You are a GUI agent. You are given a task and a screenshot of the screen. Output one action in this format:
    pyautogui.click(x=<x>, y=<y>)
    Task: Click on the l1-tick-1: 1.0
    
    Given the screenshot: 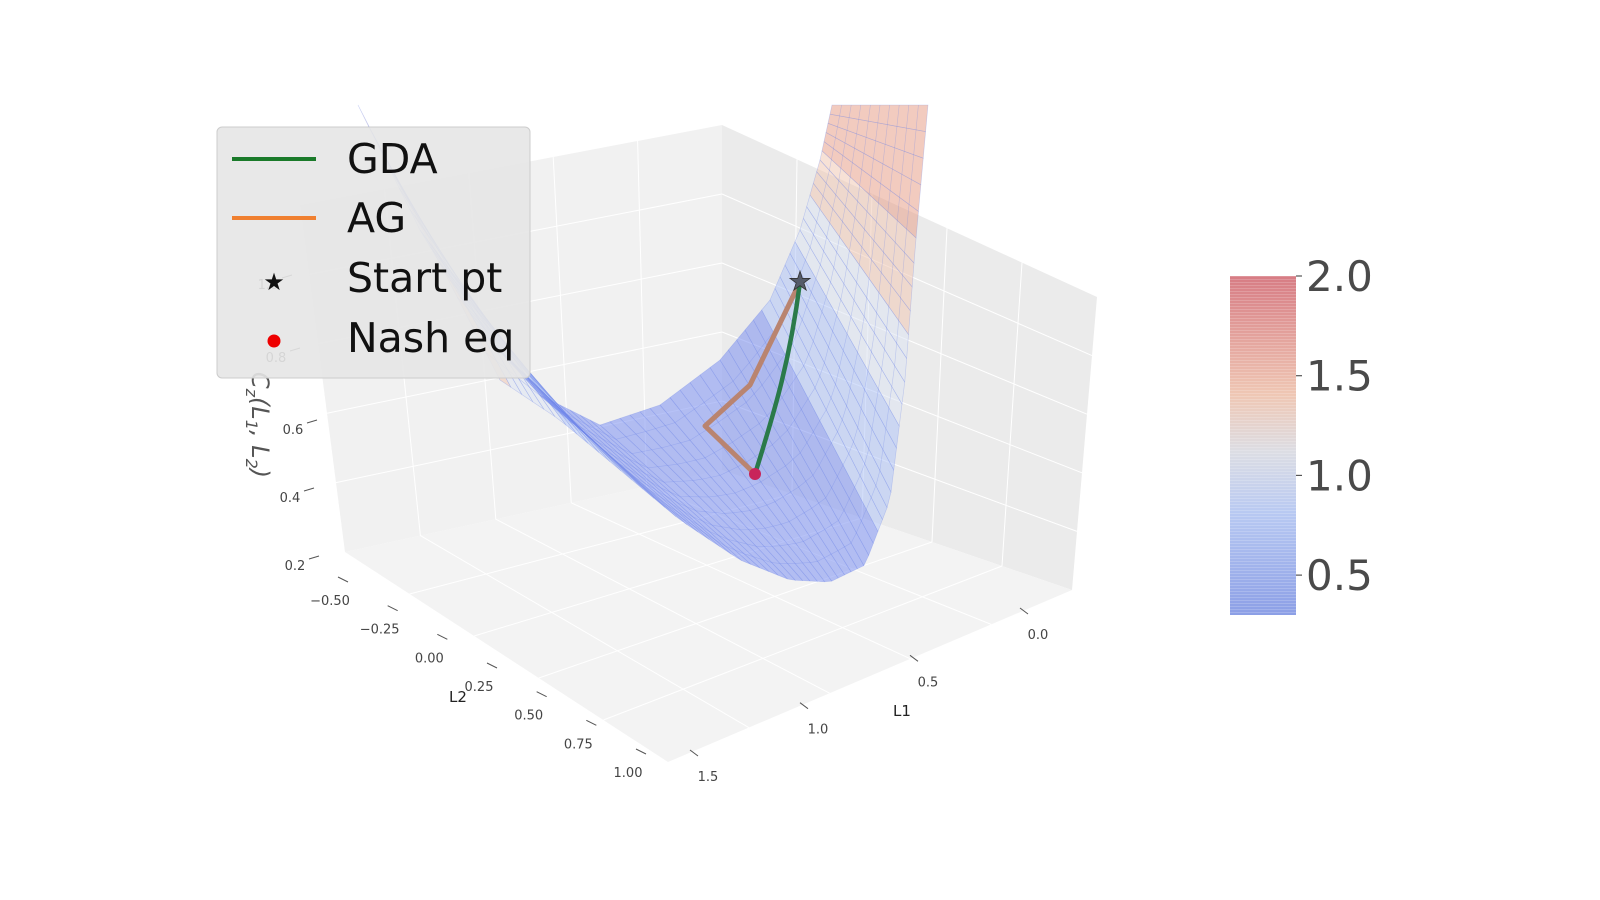 What is the action you would take?
    pyautogui.click(x=818, y=730)
    